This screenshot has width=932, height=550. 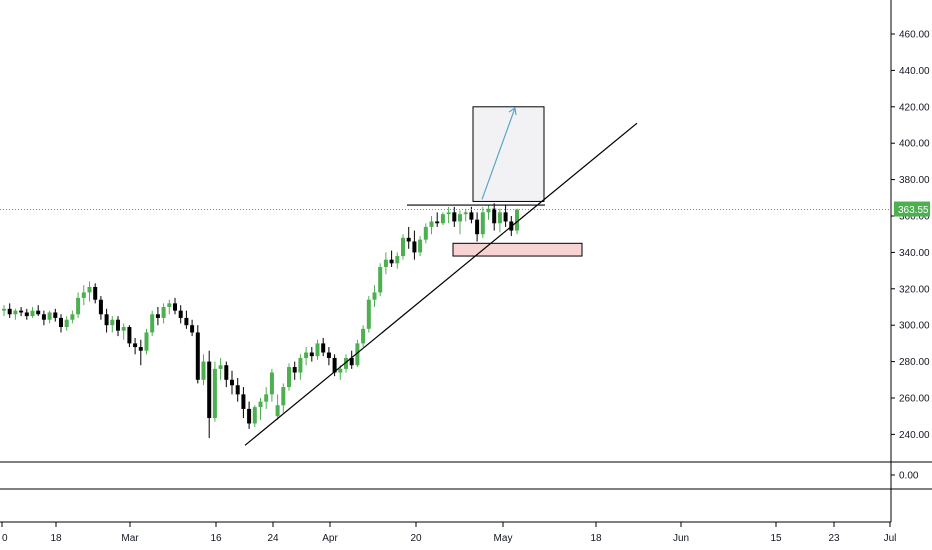 What do you see at coordinates (517, 249) in the screenshot?
I see `stop-zone-box` at bounding box center [517, 249].